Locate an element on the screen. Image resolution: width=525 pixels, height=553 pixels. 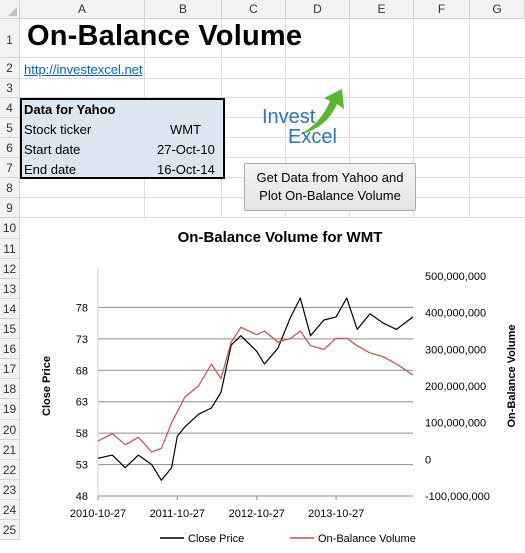
row-header-19: 19 is located at coordinates (10, 409).